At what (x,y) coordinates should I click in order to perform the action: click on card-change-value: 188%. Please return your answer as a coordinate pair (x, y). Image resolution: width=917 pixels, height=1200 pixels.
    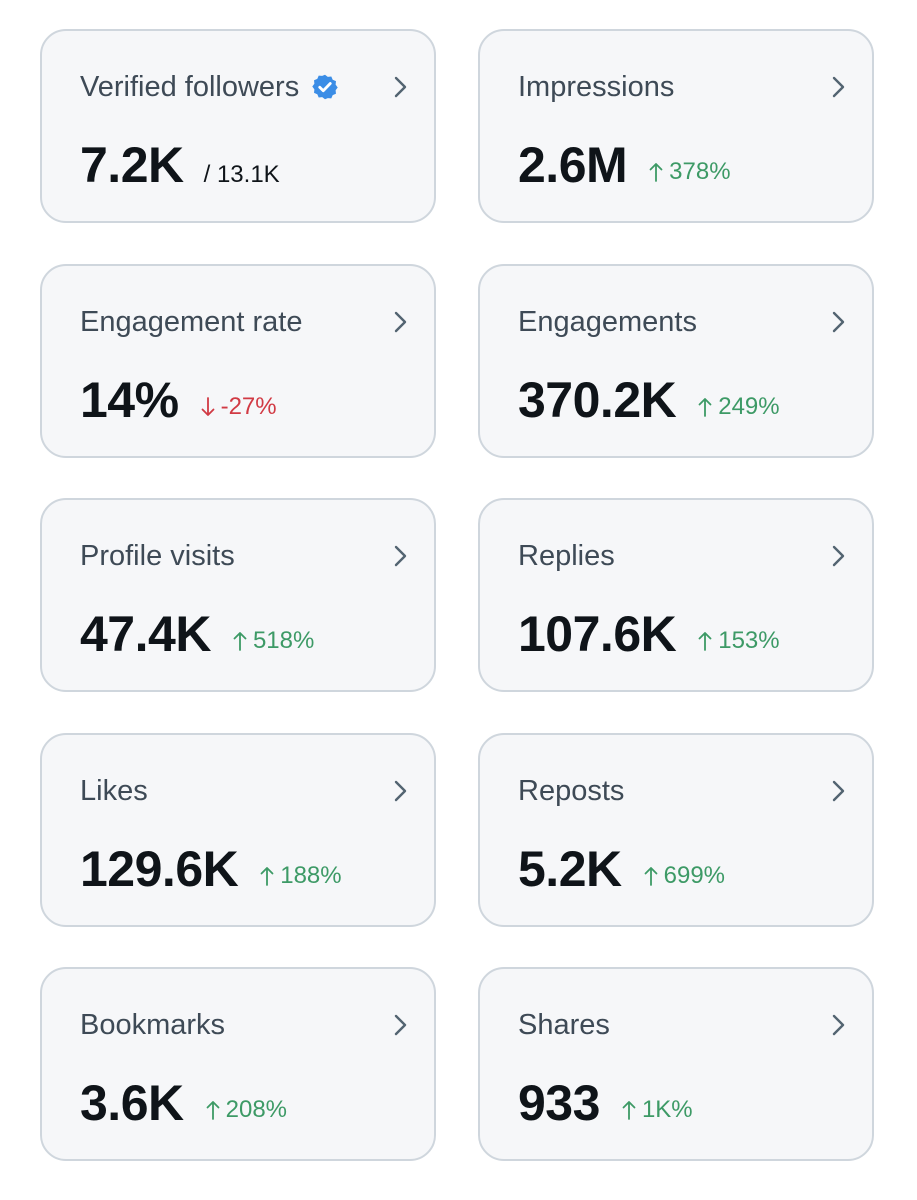
    Looking at the image, I should click on (311, 875).